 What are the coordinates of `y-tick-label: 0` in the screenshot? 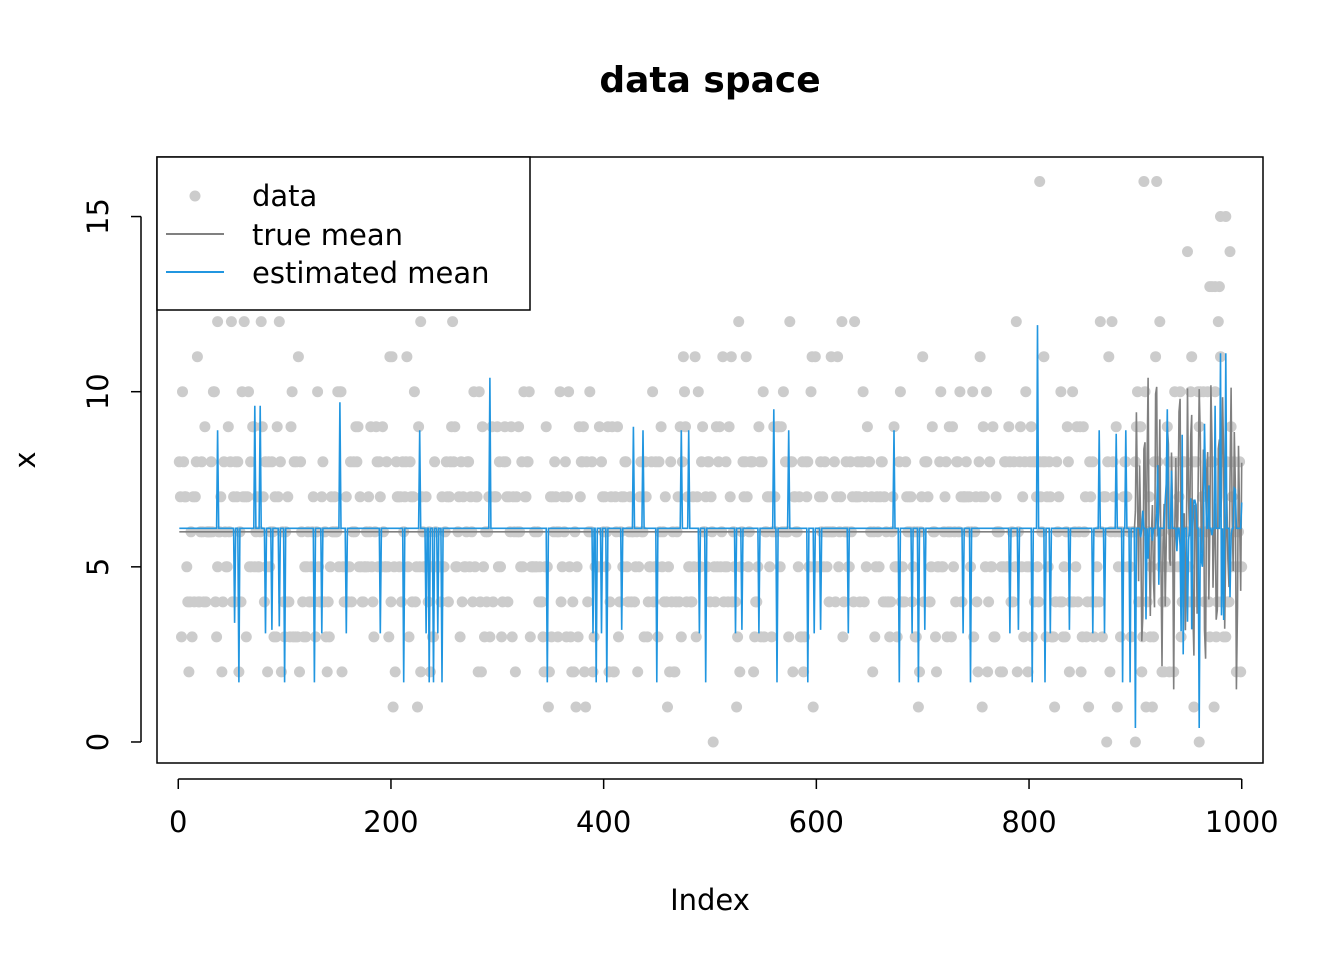 It's located at (98, 742).